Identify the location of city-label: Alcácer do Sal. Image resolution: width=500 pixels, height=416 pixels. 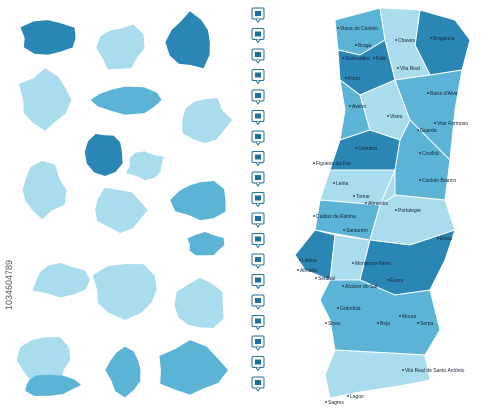
(361, 287).